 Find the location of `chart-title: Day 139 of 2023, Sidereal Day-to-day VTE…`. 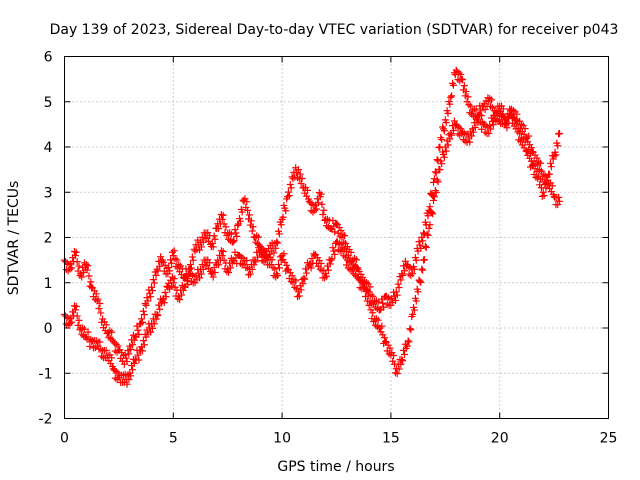

chart-title: Day 139 of 2023, Sidereal Day-to-day VTE… is located at coordinates (334, 30).